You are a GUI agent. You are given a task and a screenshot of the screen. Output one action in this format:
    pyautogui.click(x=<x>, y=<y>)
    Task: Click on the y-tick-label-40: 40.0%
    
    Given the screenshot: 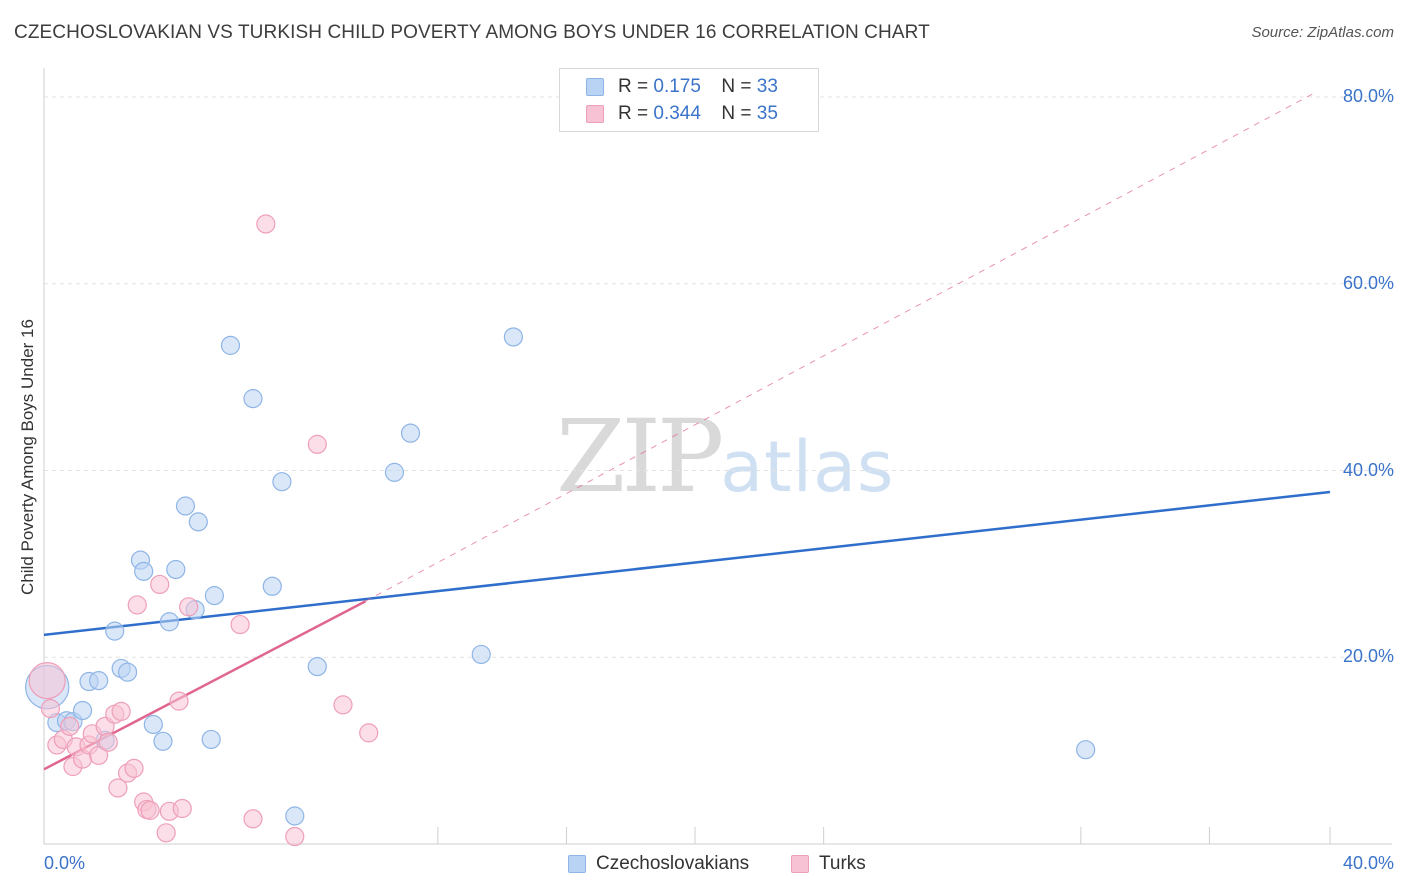 What is the action you would take?
    pyautogui.click(x=1368, y=469)
    